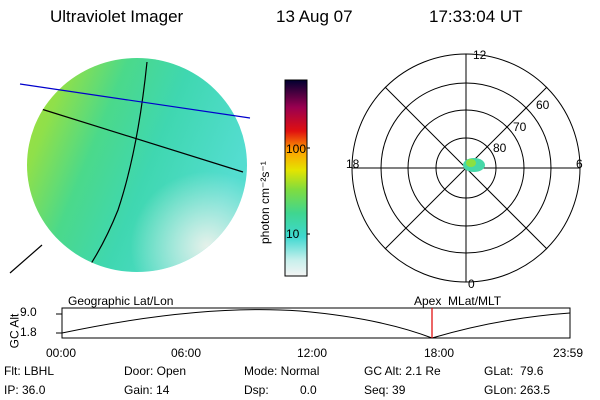  Describe the element at coordinates (25, 390) in the screenshot. I see `ip-info: IP: 36.0` at that location.